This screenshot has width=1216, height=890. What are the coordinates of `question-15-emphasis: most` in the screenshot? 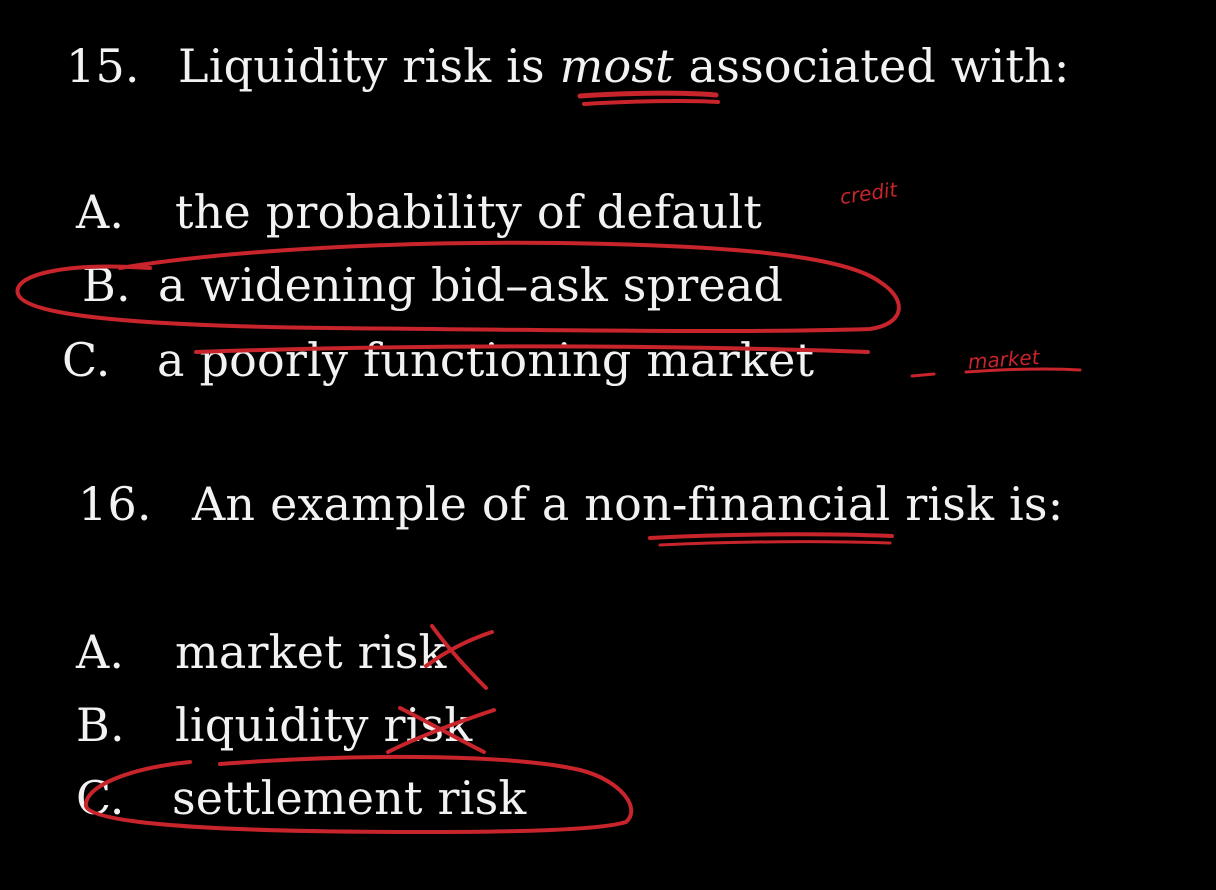 It's located at (616, 66).